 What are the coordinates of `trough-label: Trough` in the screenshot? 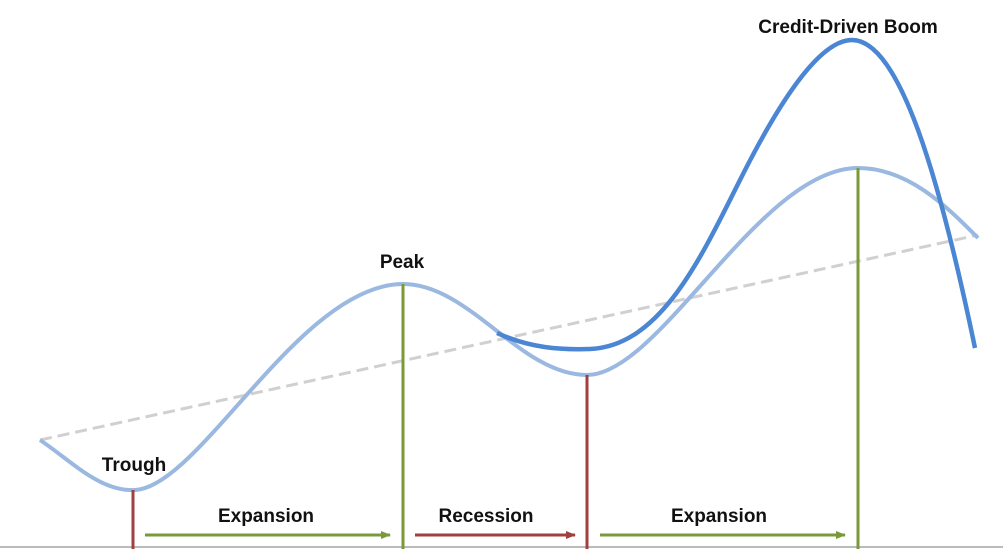 It's located at (134, 465).